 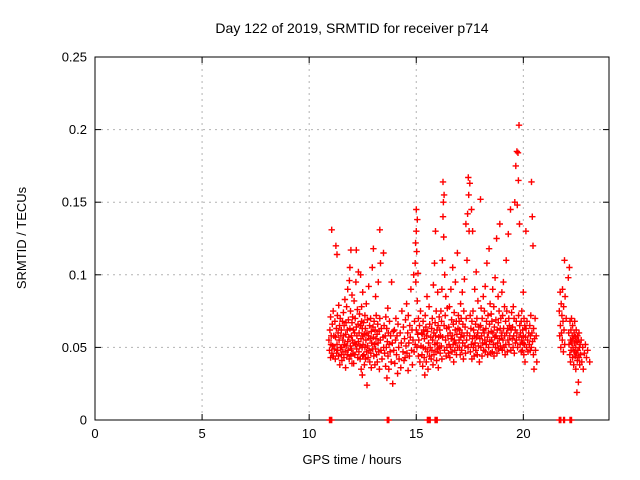 What do you see at coordinates (74, 347) in the screenshot?
I see `y-tick-label: 0.05` at bounding box center [74, 347].